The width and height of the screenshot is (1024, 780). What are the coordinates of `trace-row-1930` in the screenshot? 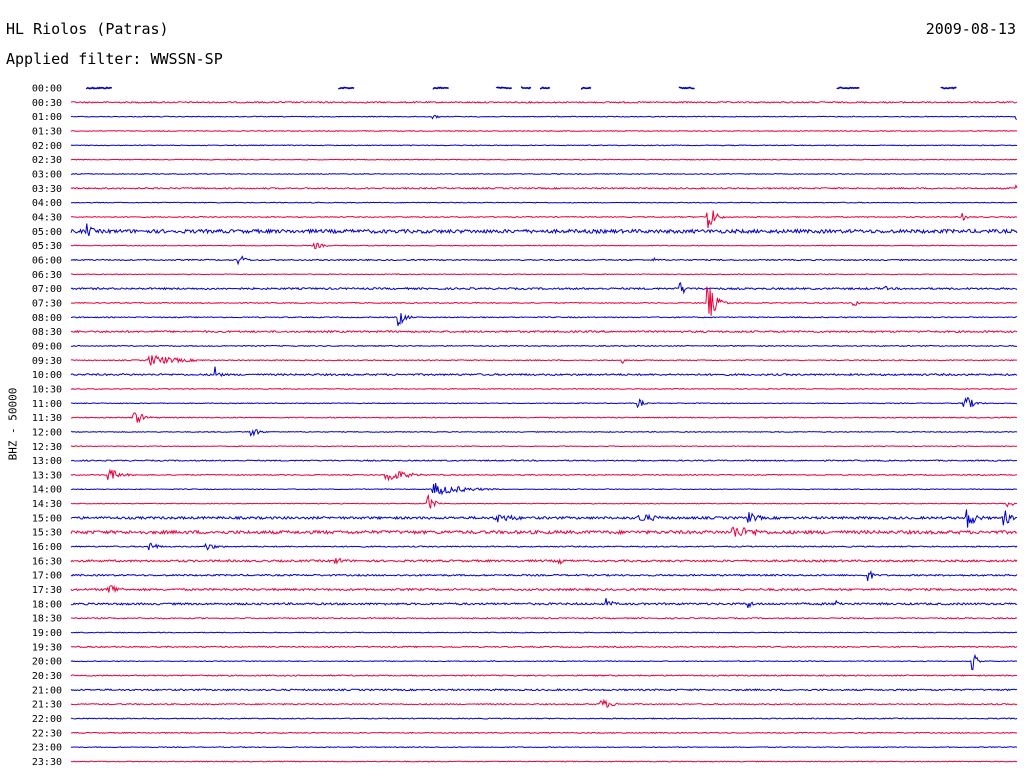 It's located at (544, 646).